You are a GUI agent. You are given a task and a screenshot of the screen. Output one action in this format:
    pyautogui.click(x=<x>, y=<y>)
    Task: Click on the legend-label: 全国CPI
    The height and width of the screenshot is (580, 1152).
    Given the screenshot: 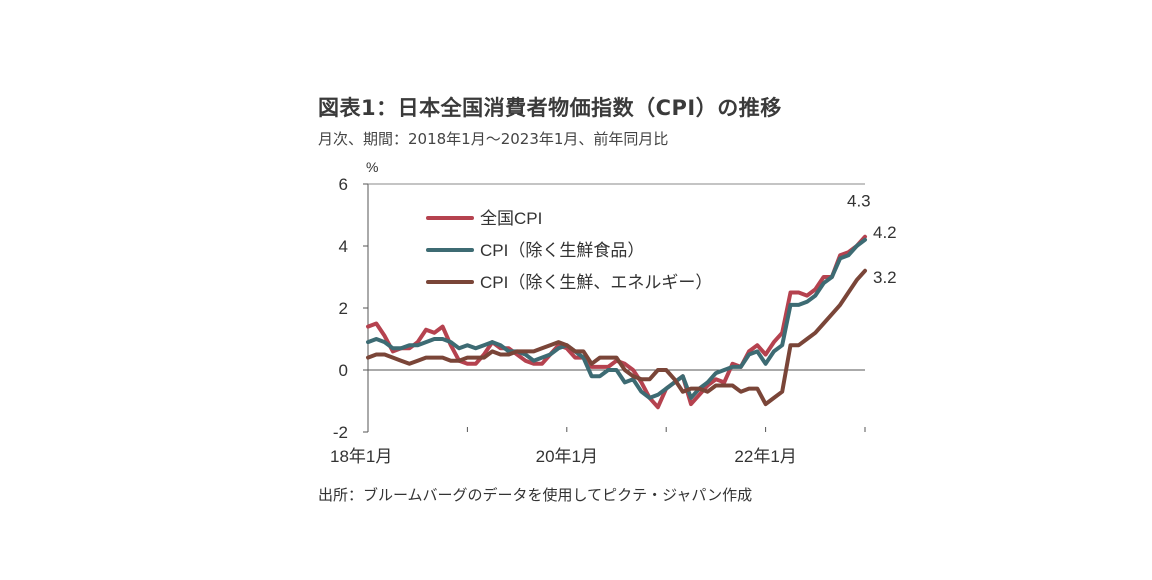 What is the action you would take?
    pyautogui.click(x=511, y=218)
    